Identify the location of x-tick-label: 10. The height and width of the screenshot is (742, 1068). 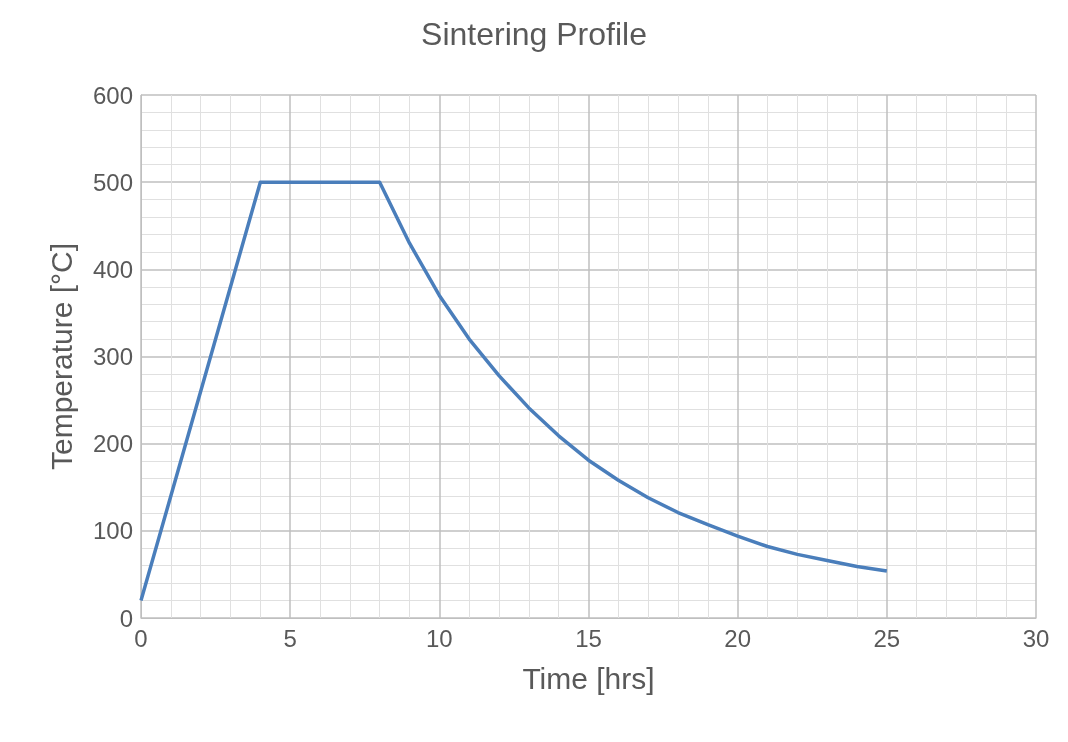
(439, 638).